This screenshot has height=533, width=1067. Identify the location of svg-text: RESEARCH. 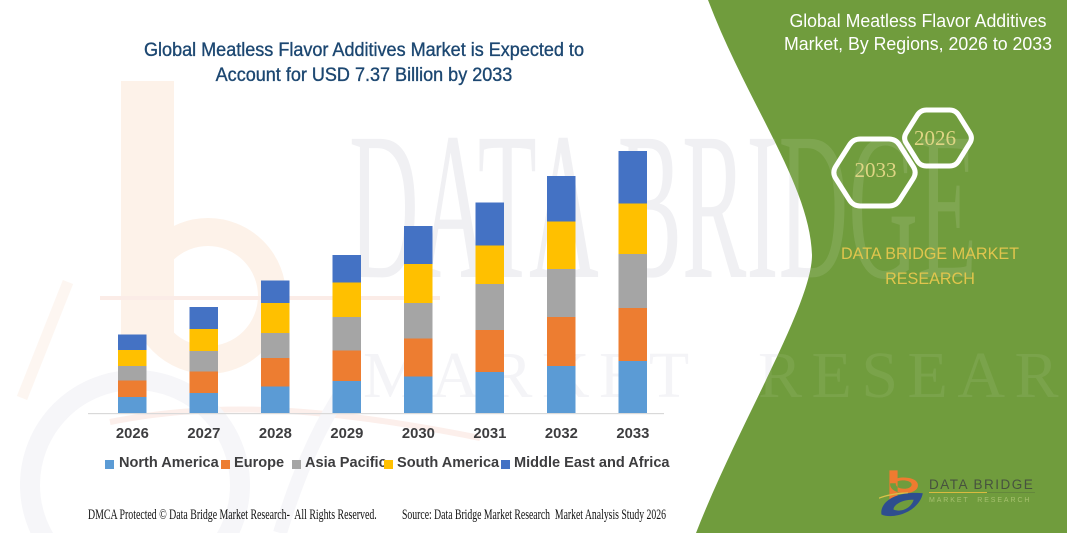
(912, 375).